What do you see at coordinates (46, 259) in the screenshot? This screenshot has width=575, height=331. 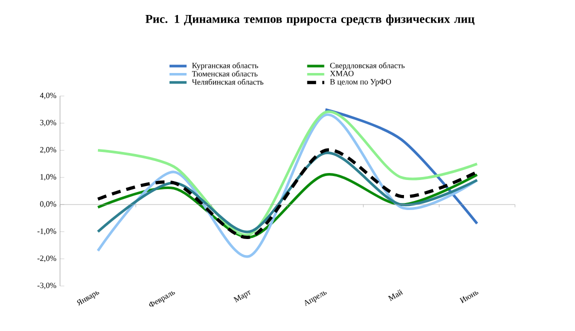 I see `y-tick-label: -2,0%` at bounding box center [46, 259].